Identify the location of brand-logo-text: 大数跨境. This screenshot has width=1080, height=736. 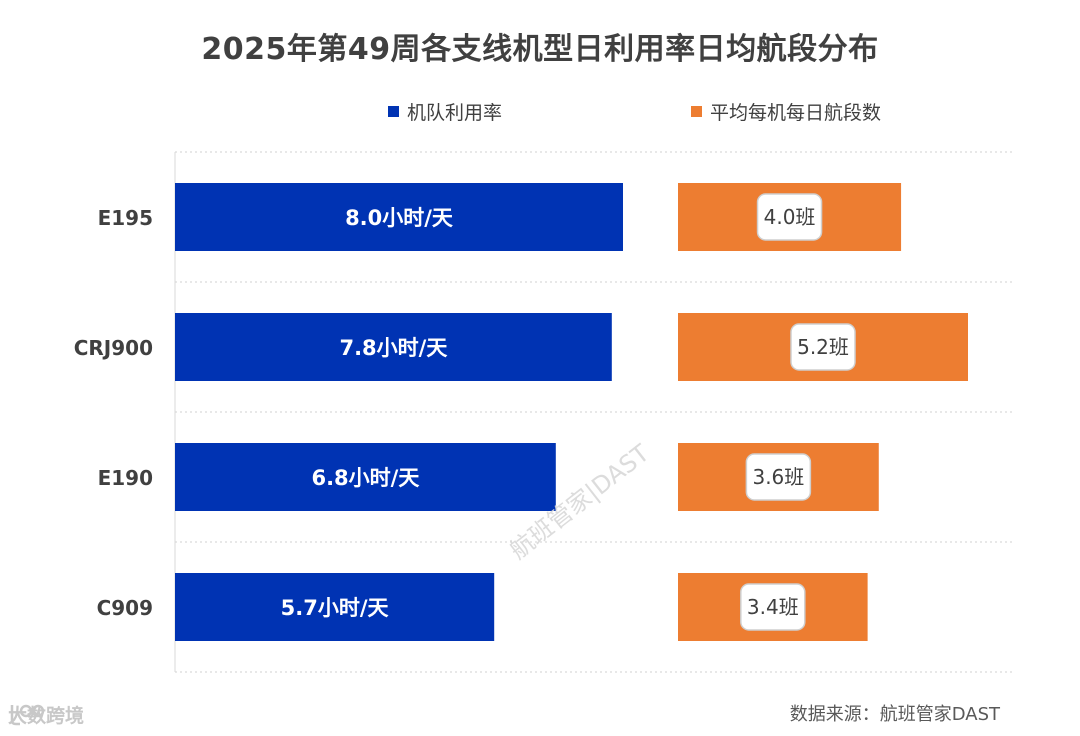
(46, 716).